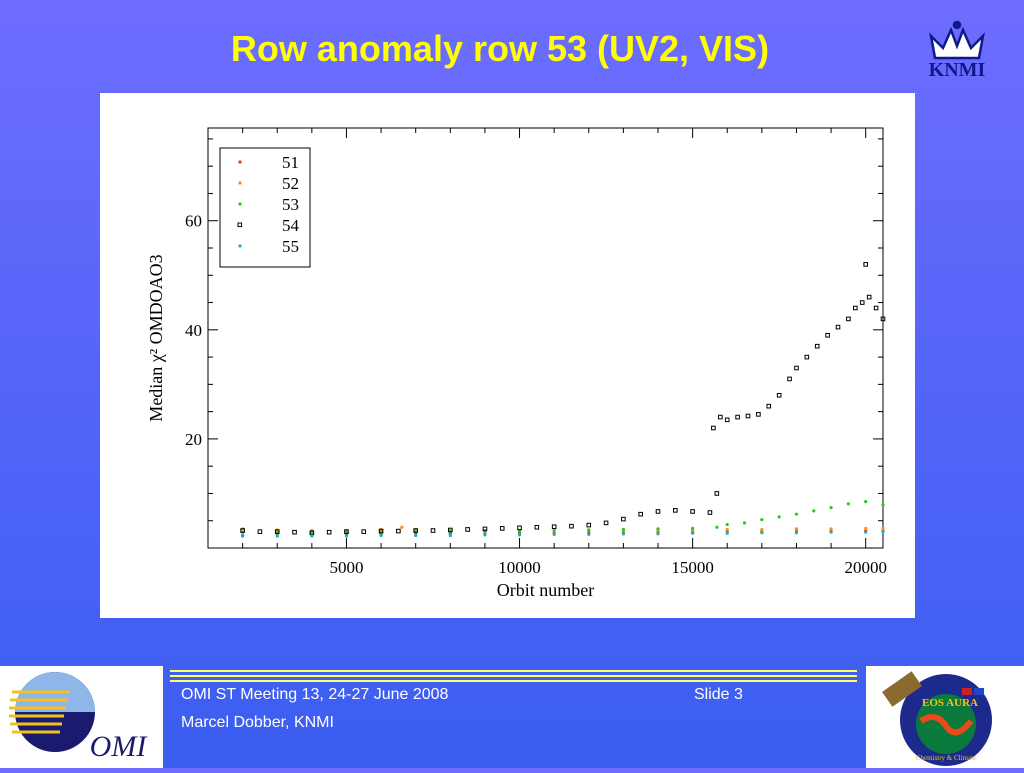  What do you see at coordinates (513, 671) in the screenshot?
I see `footer-line-top` at bounding box center [513, 671].